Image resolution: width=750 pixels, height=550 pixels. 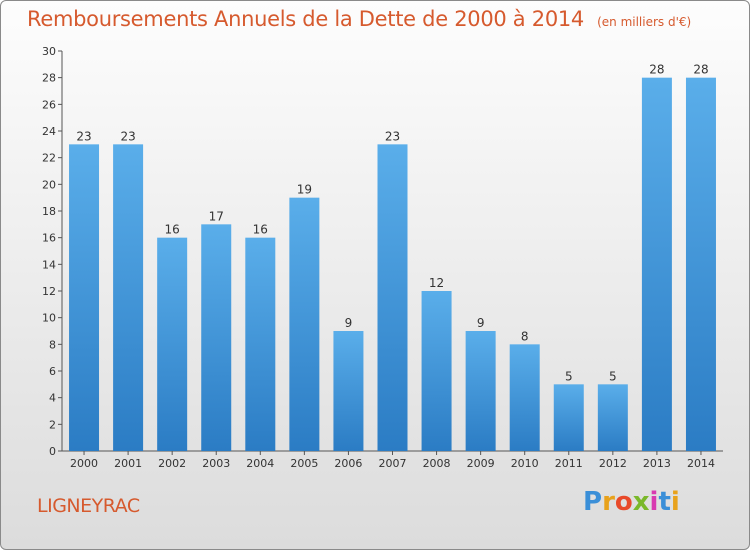 What do you see at coordinates (88, 506) in the screenshot?
I see `commune-name: LIGNEYRAC` at bounding box center [88, 506].